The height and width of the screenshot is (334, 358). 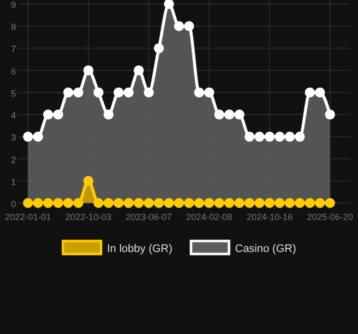 I want to click on legend-label: In lobby (GR), so click(x=139, y=249).